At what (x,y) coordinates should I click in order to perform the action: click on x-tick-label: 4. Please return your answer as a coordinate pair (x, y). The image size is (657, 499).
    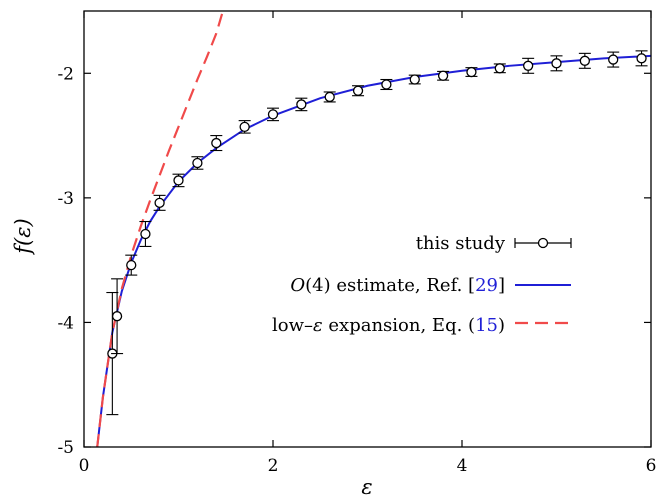
    Looking at the image, I should click on (462, 466).